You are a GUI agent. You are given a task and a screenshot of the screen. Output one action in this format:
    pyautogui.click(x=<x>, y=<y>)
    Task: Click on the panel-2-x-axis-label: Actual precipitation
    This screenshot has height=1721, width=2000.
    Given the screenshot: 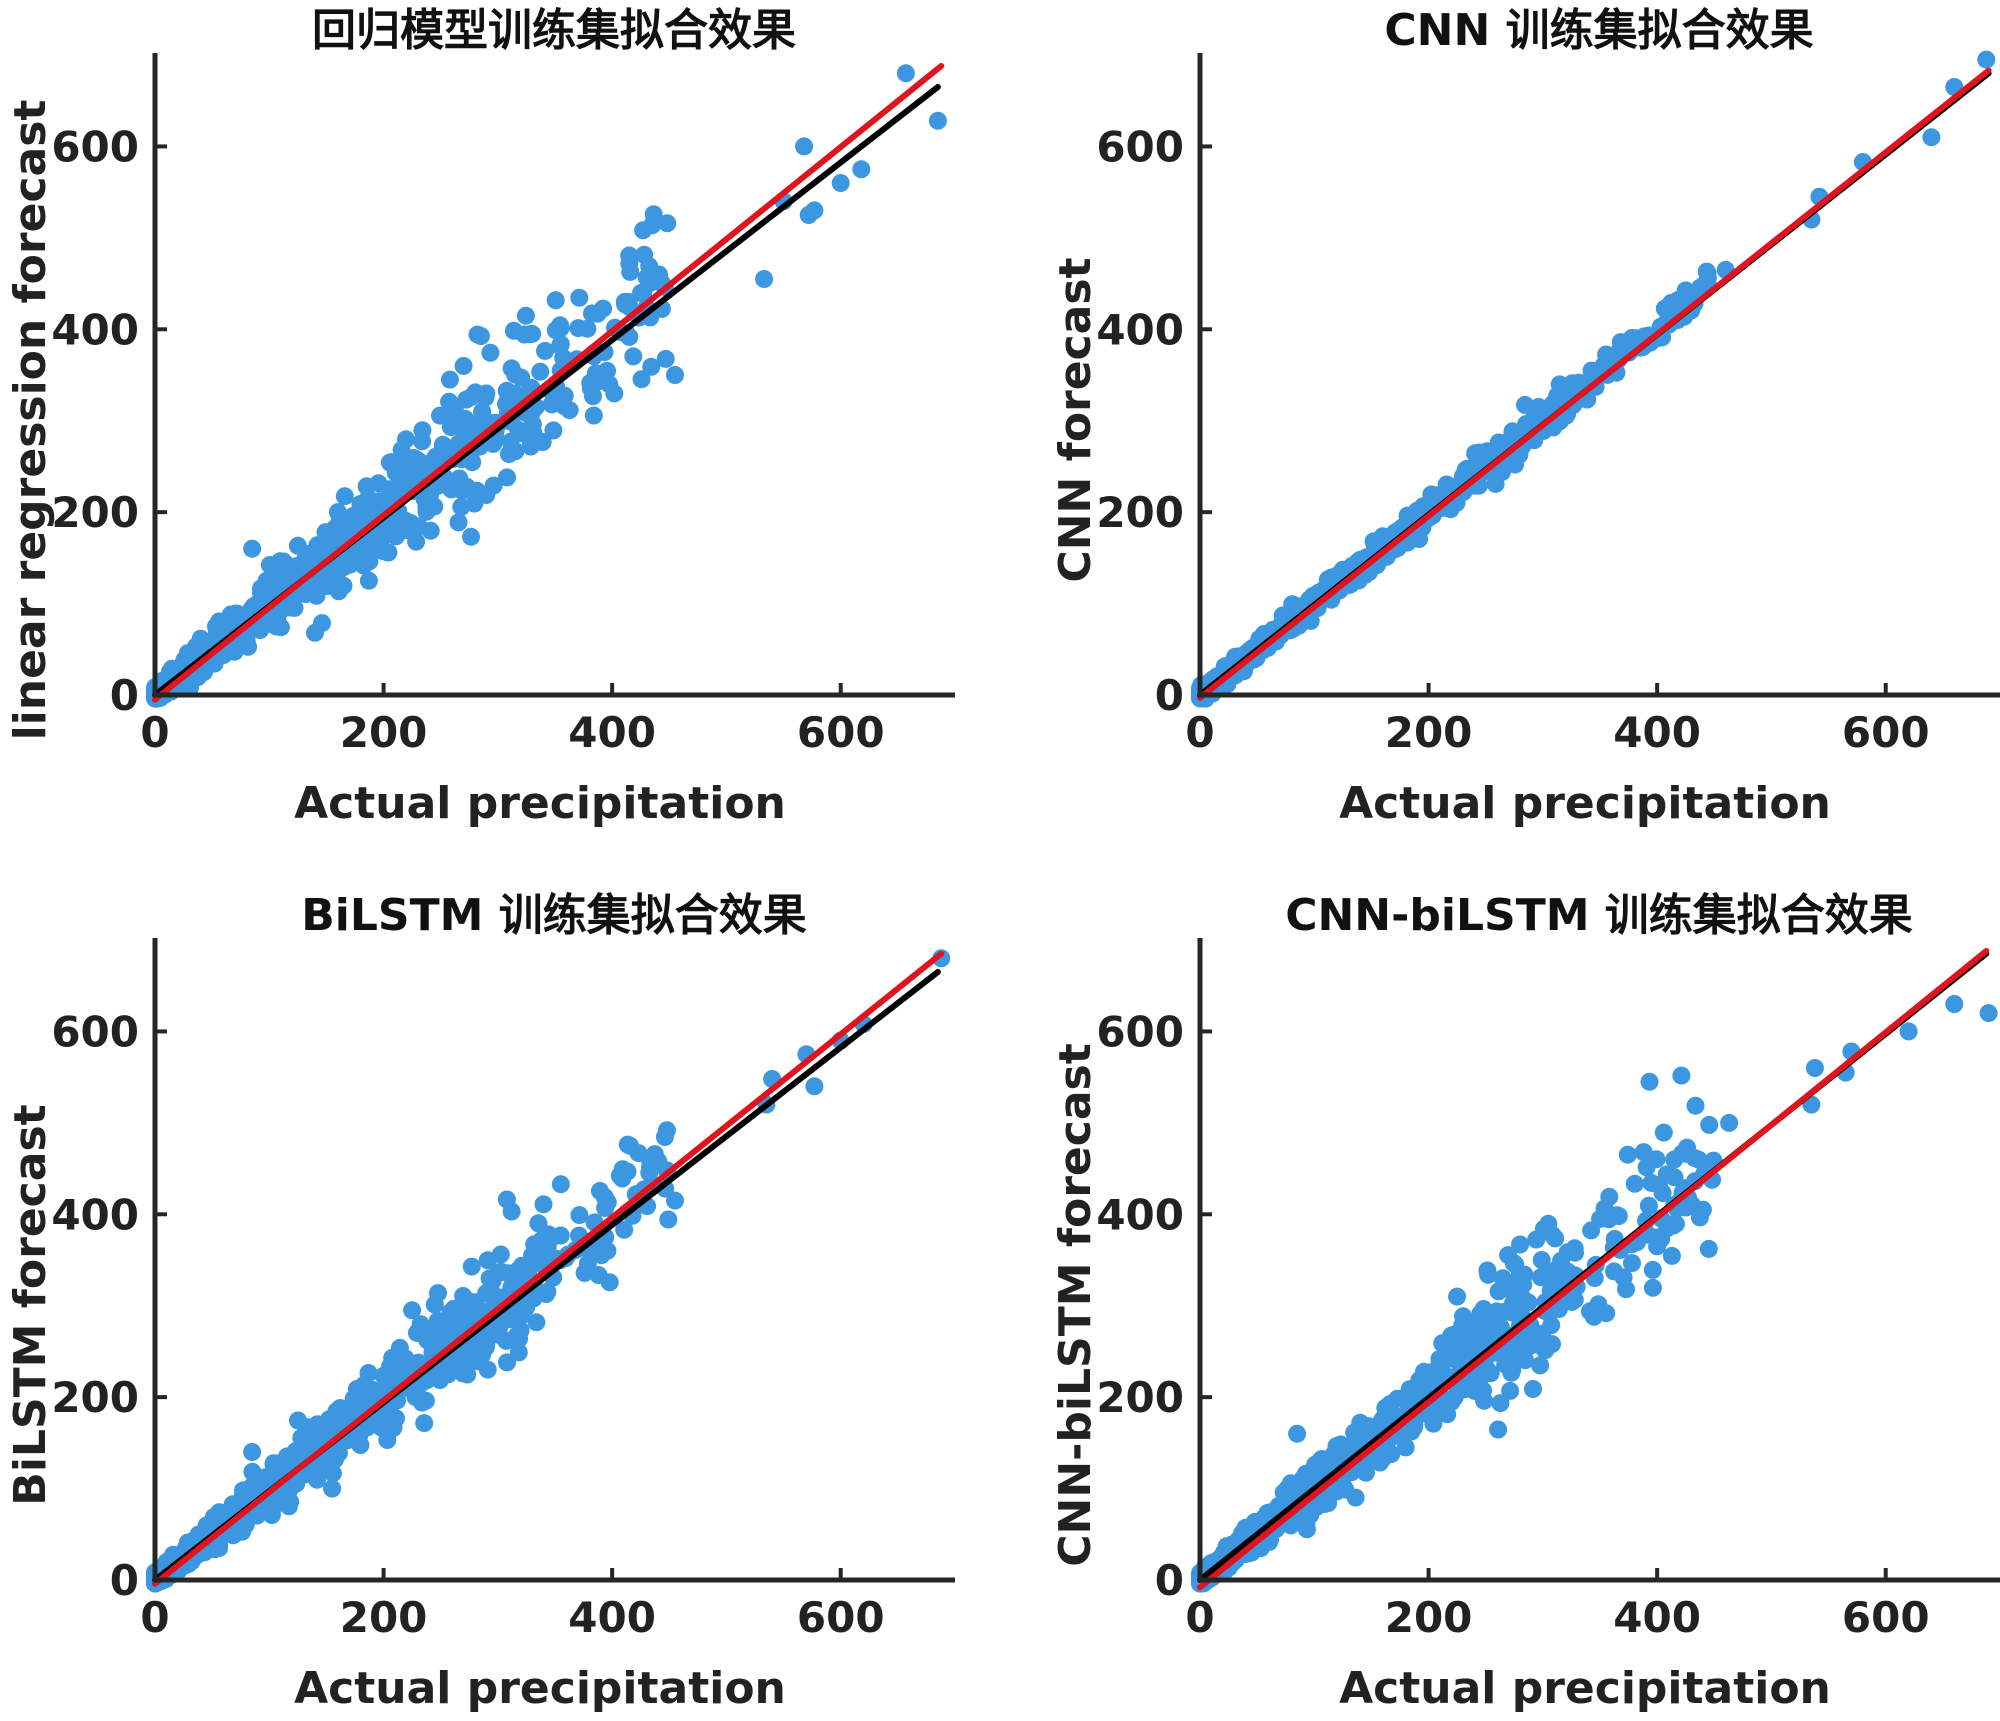 What is the action you would take?
    pyautogui.click(x=1585, y=803)
    